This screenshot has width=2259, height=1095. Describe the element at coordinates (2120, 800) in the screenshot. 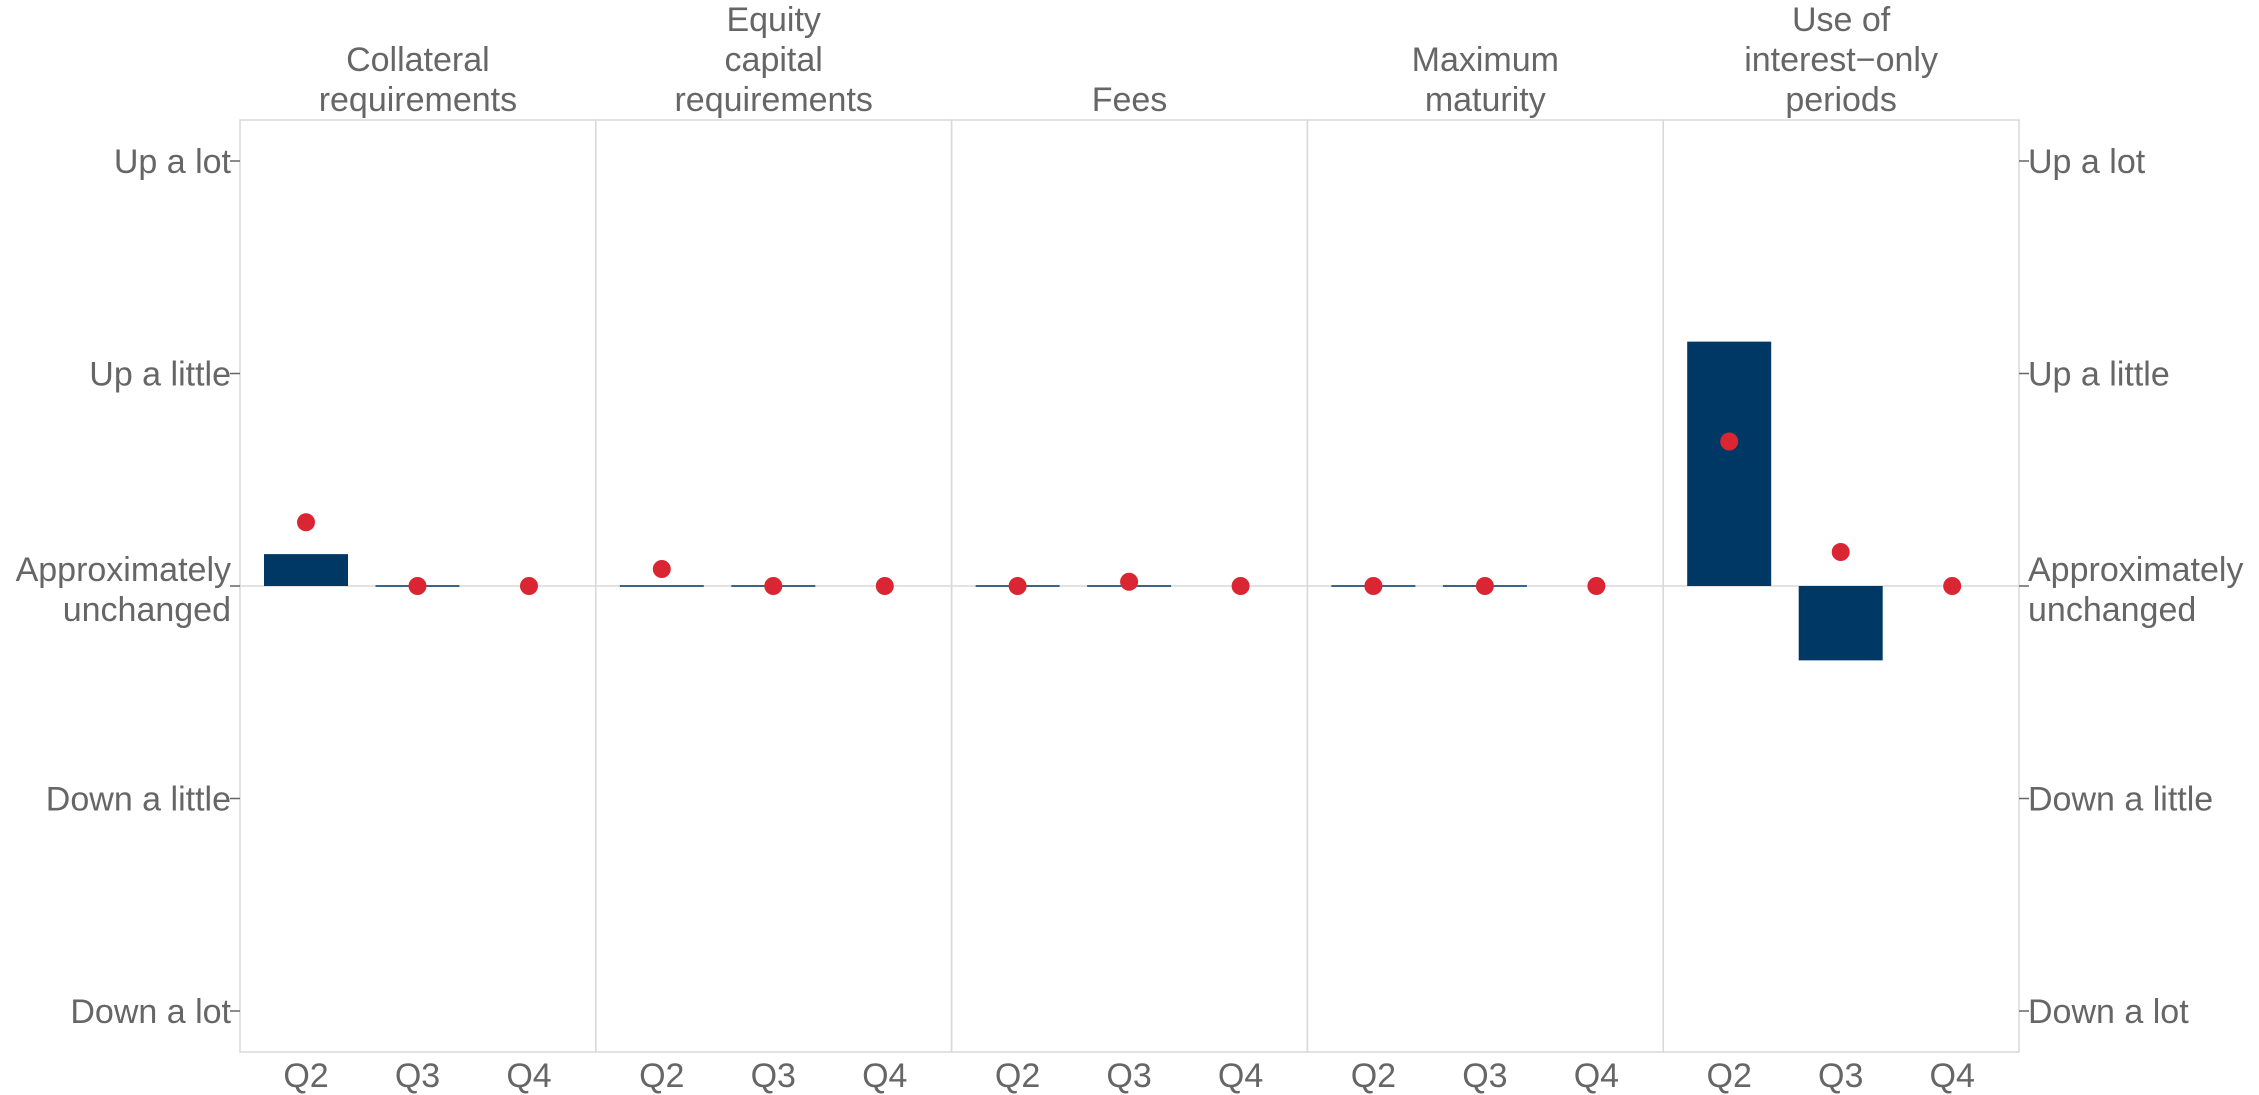

I see `y-tick-label-right: Down a little` at that location.